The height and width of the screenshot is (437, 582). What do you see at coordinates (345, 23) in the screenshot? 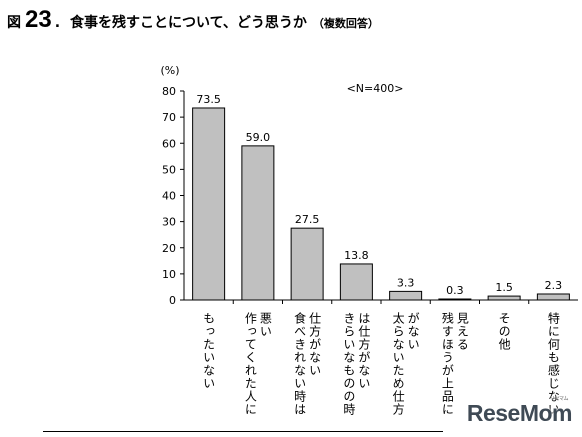
I see `figure-note: （複数回答）` at bounding box center [345, 23].